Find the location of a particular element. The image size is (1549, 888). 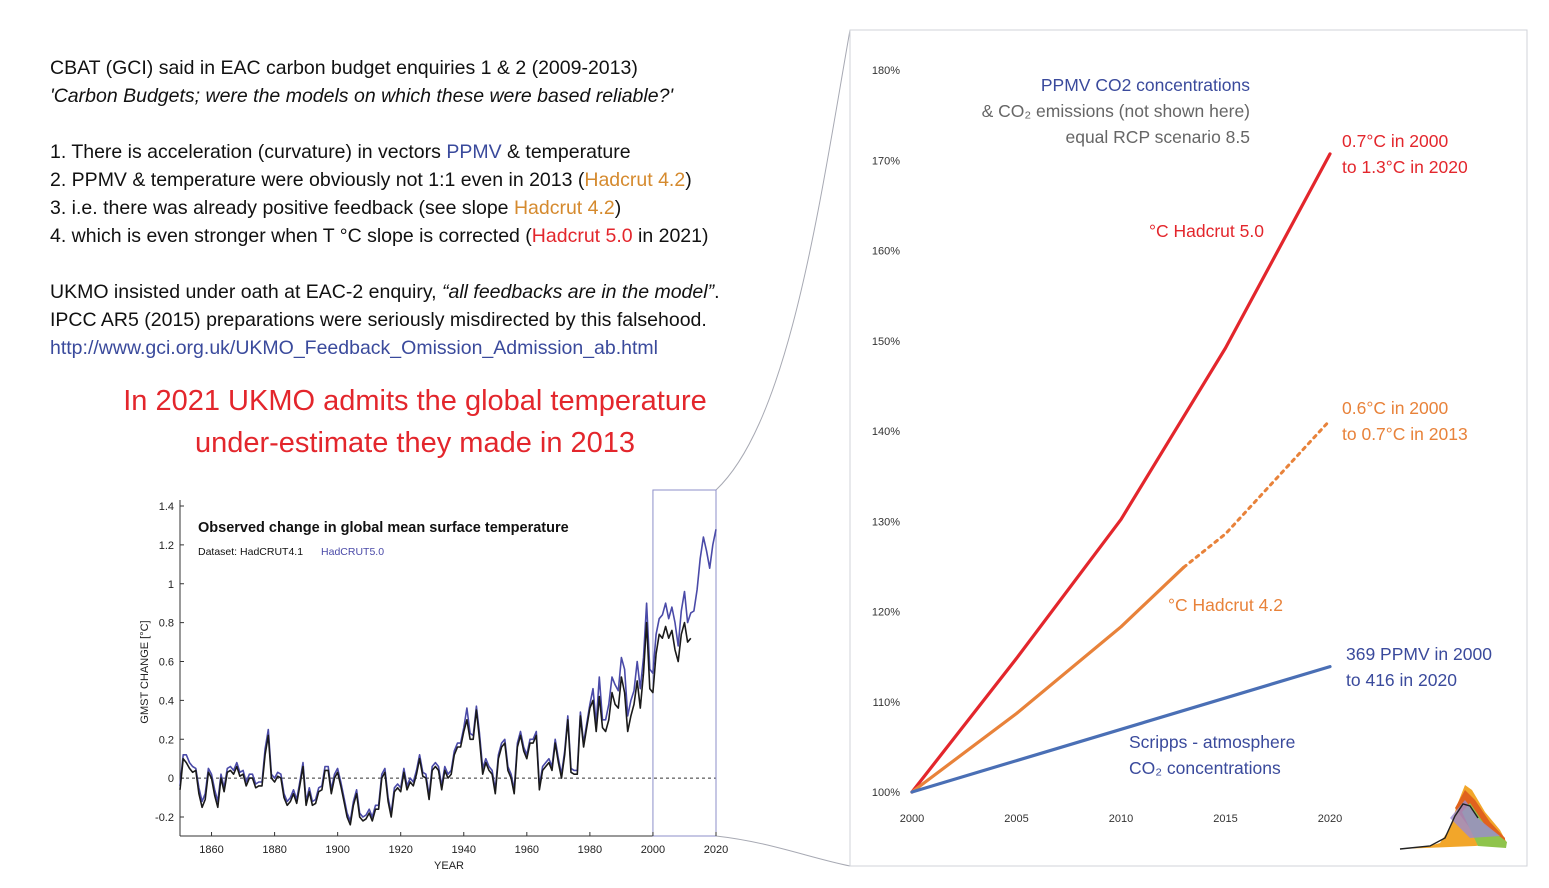

x-tick-label: 1980 is located at coordinates (590, 850).